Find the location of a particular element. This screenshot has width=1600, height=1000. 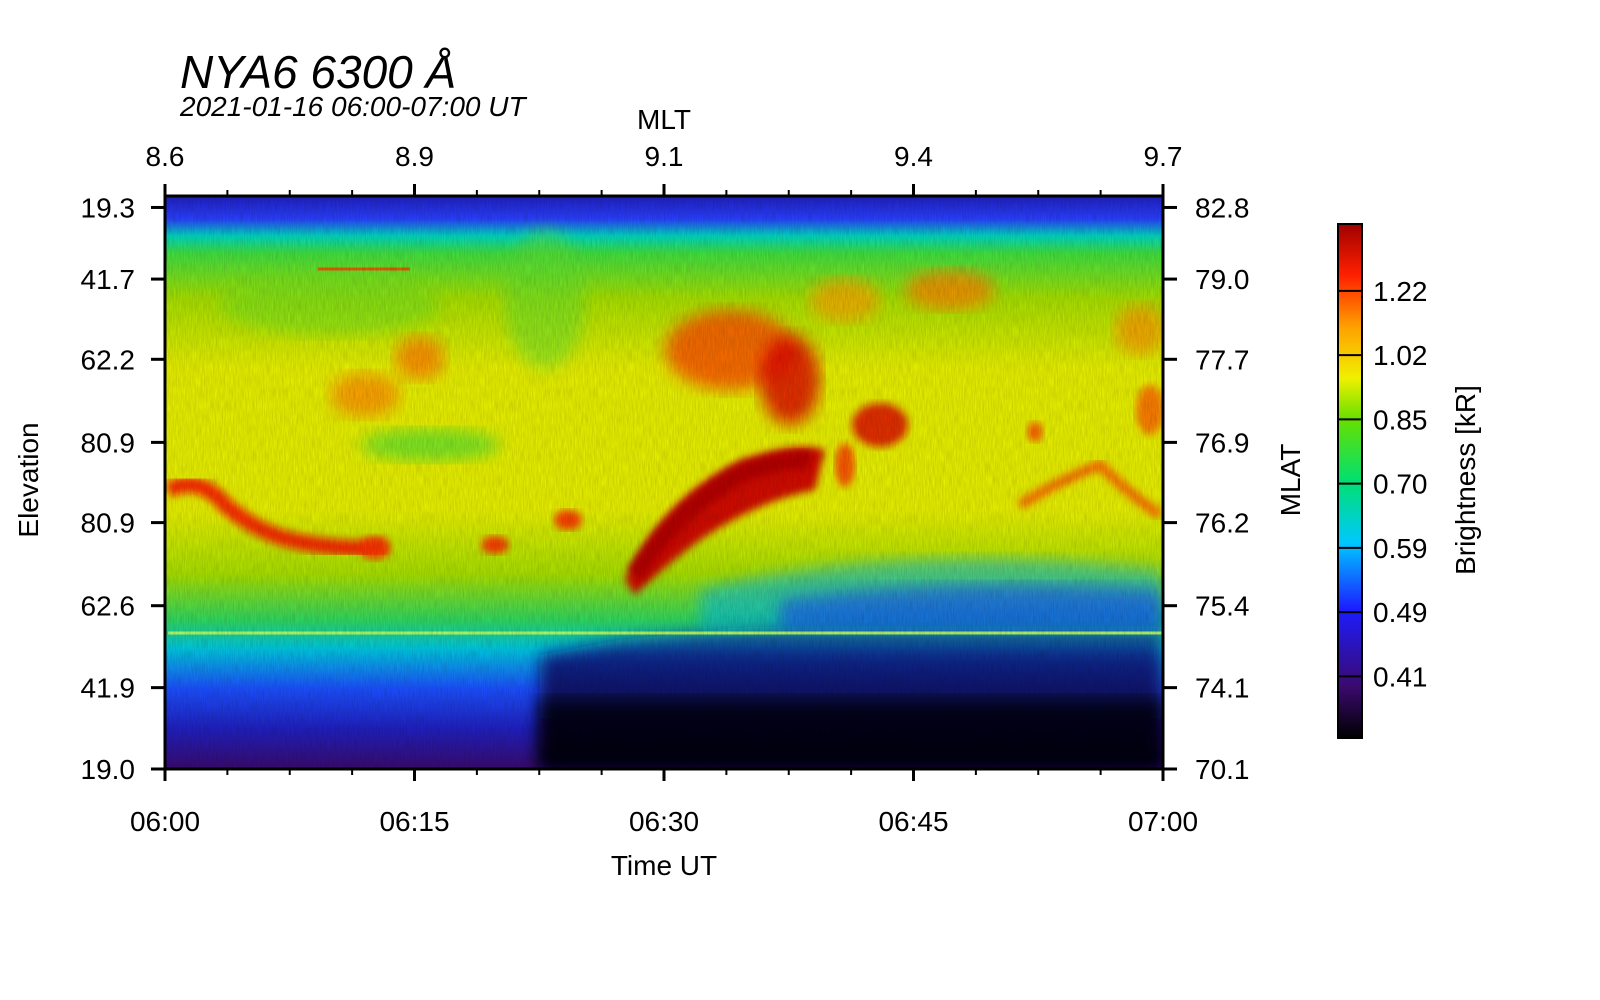

y-right-tick-label: 70.1 is located at coordinates (1222, 769).